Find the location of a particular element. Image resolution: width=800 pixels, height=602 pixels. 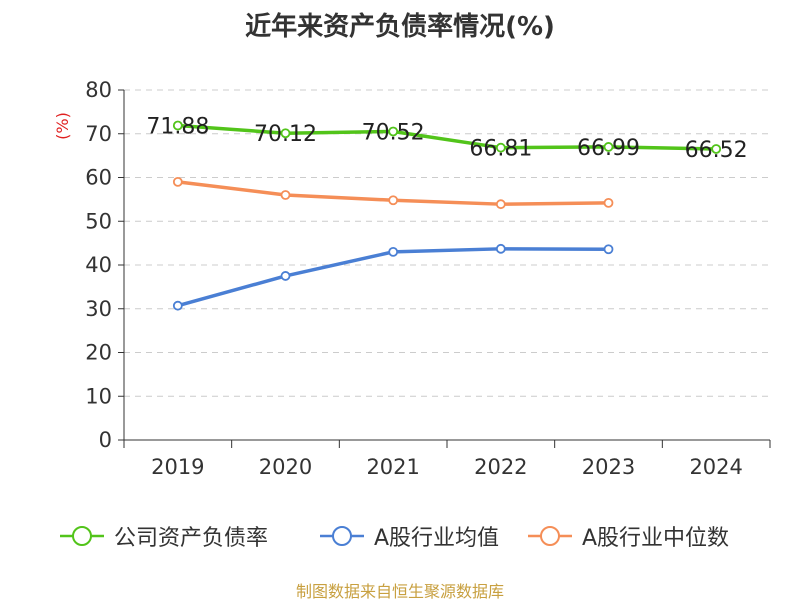

x-tick-label-2024: 2024 is located at coordinates (715, 467).